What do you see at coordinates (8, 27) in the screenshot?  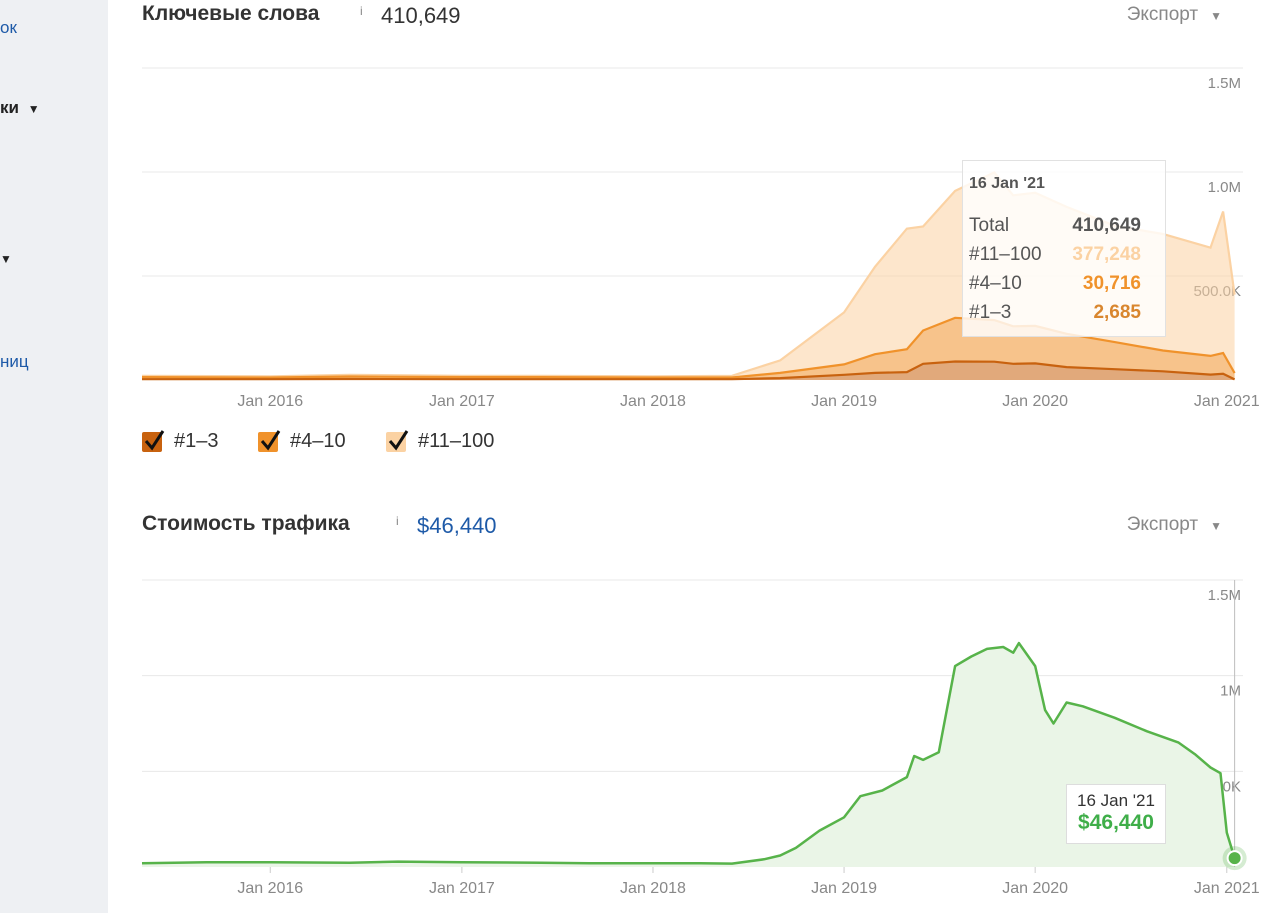 I see `sidebar-link-1: ок` at bounding box center [8, 27].